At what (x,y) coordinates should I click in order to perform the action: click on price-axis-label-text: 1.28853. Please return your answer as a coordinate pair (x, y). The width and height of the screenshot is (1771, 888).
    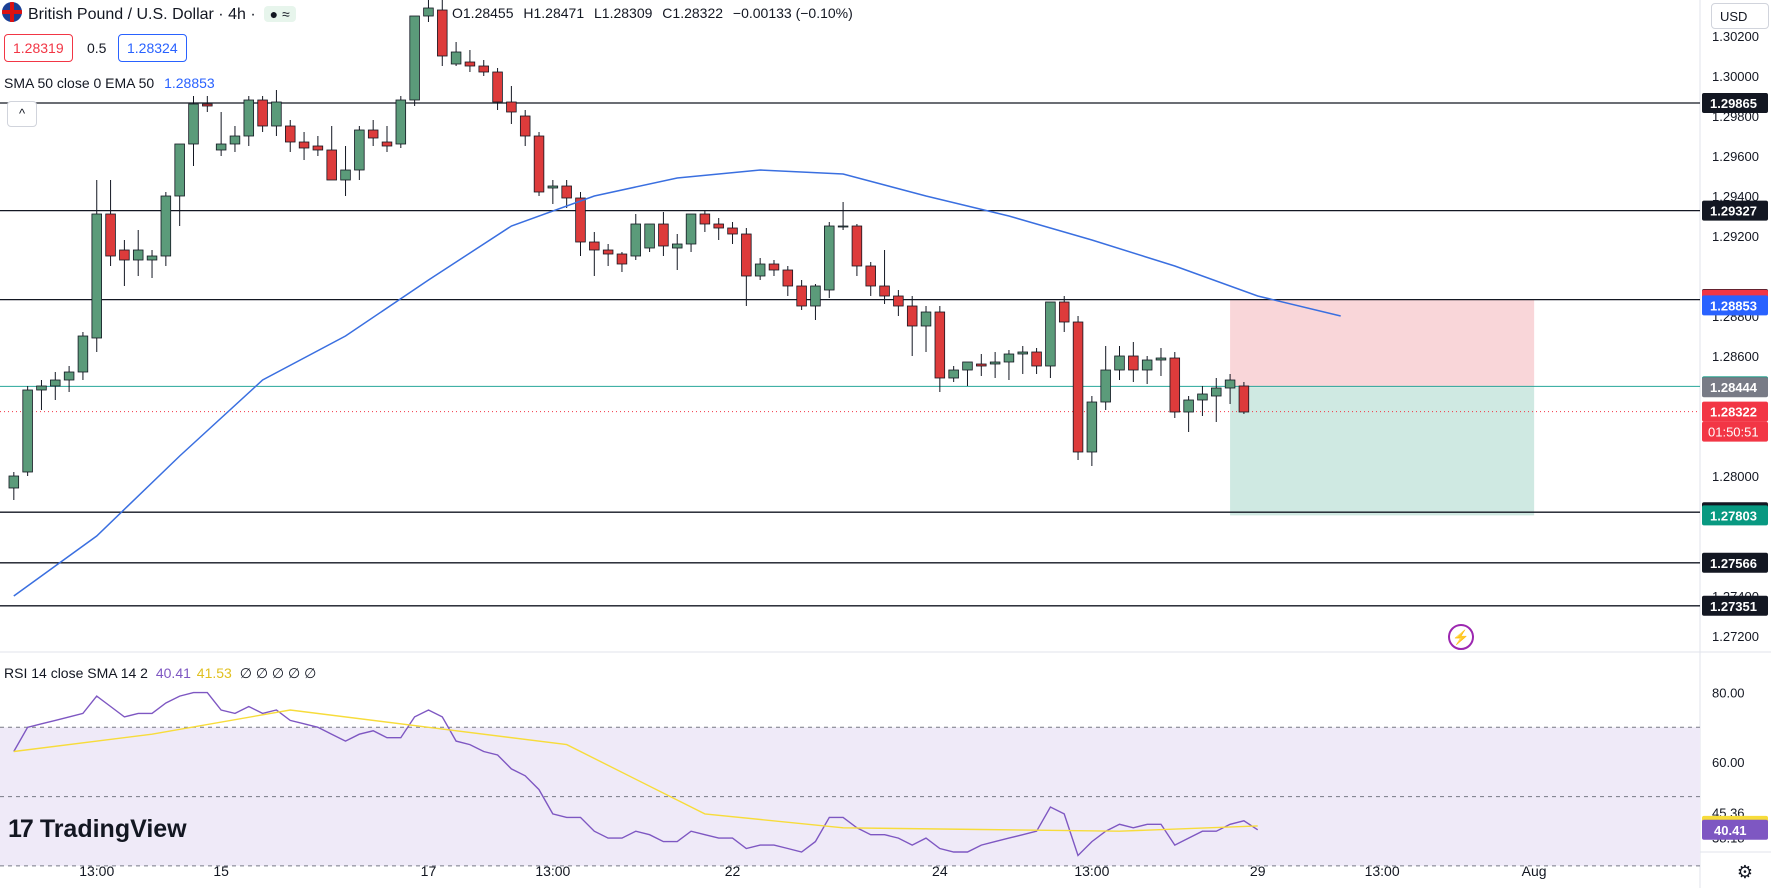
    Looking at the image, I should click on (1733, 305).